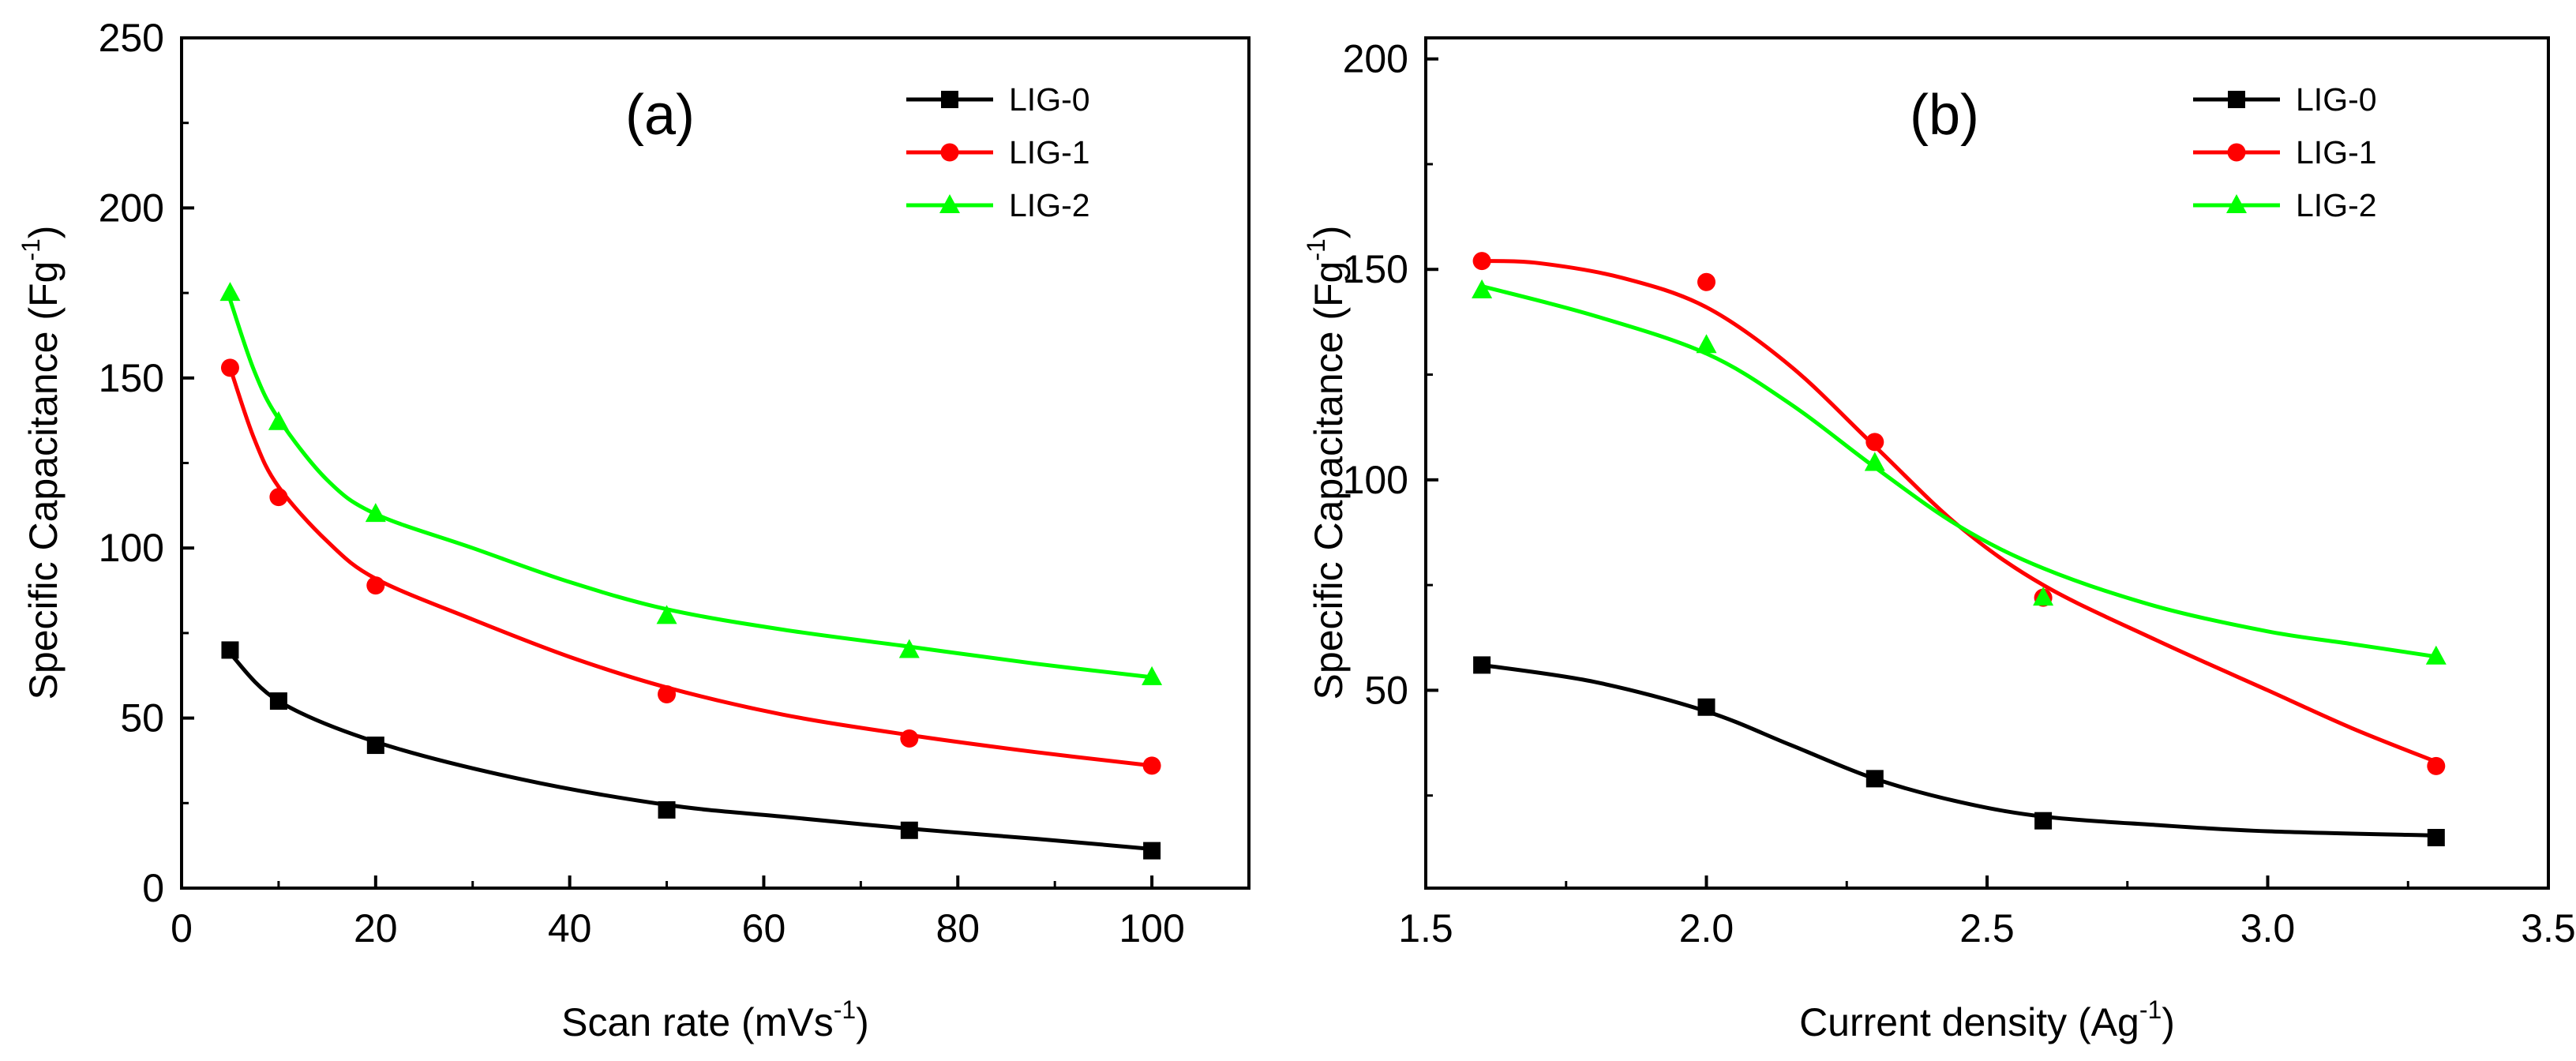 The height and width of the screenshot is (1061, 2576). What do you see at coordinates (1987, 928) in the screenshot?
I see `x-tick-label: 2.5` at bounding box center [1987, 928].